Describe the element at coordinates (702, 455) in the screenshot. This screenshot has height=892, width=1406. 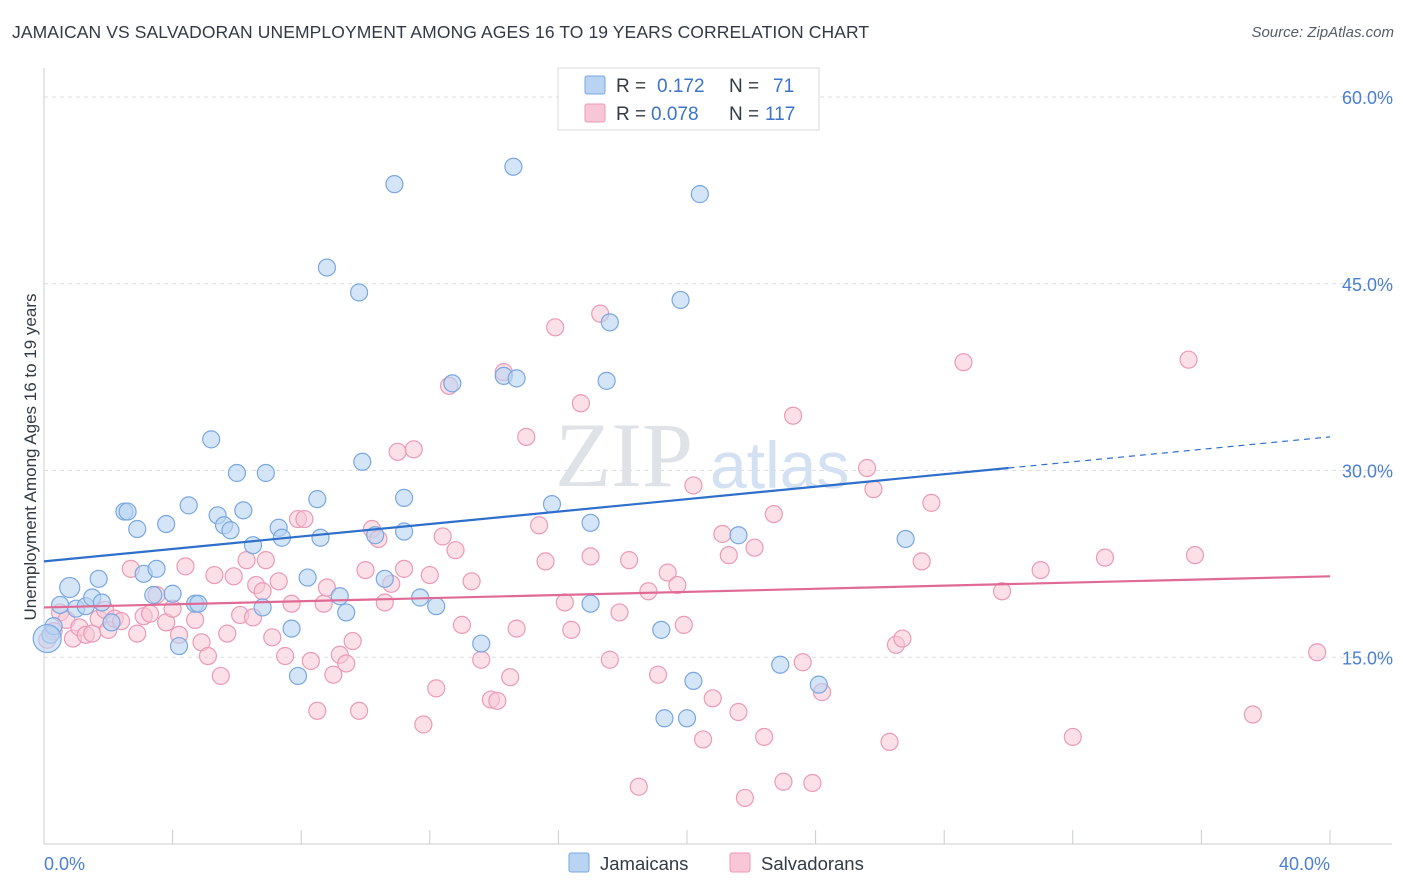
I see `watermark: ZIP atlas` at that location.